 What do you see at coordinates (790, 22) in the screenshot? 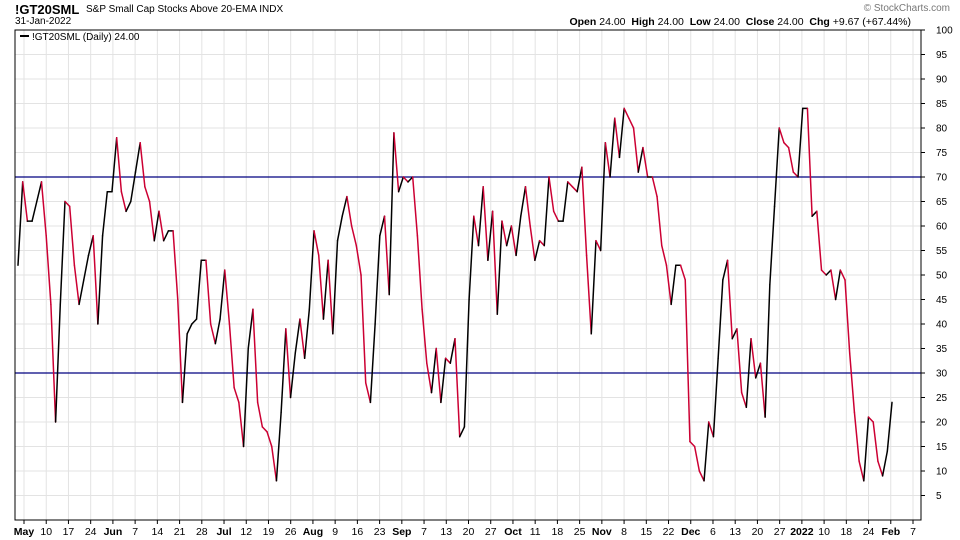
I see `close-value: 24.00` at bounding box center [790, 22].